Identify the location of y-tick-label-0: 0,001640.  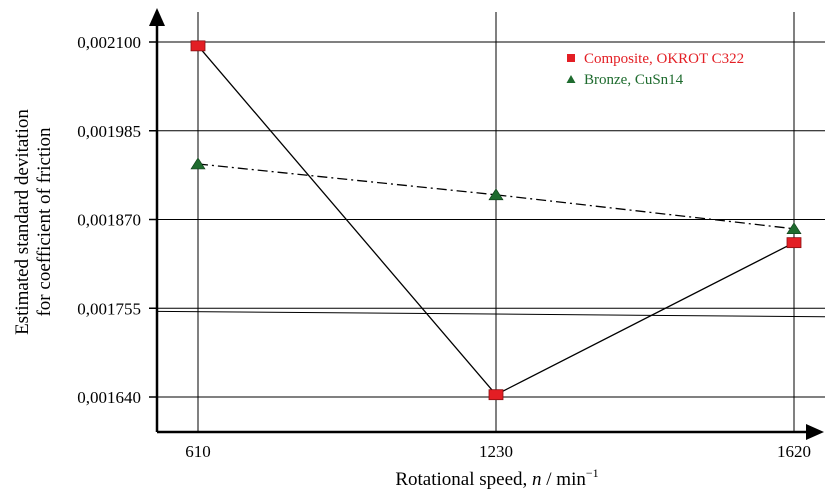
(109, 397).